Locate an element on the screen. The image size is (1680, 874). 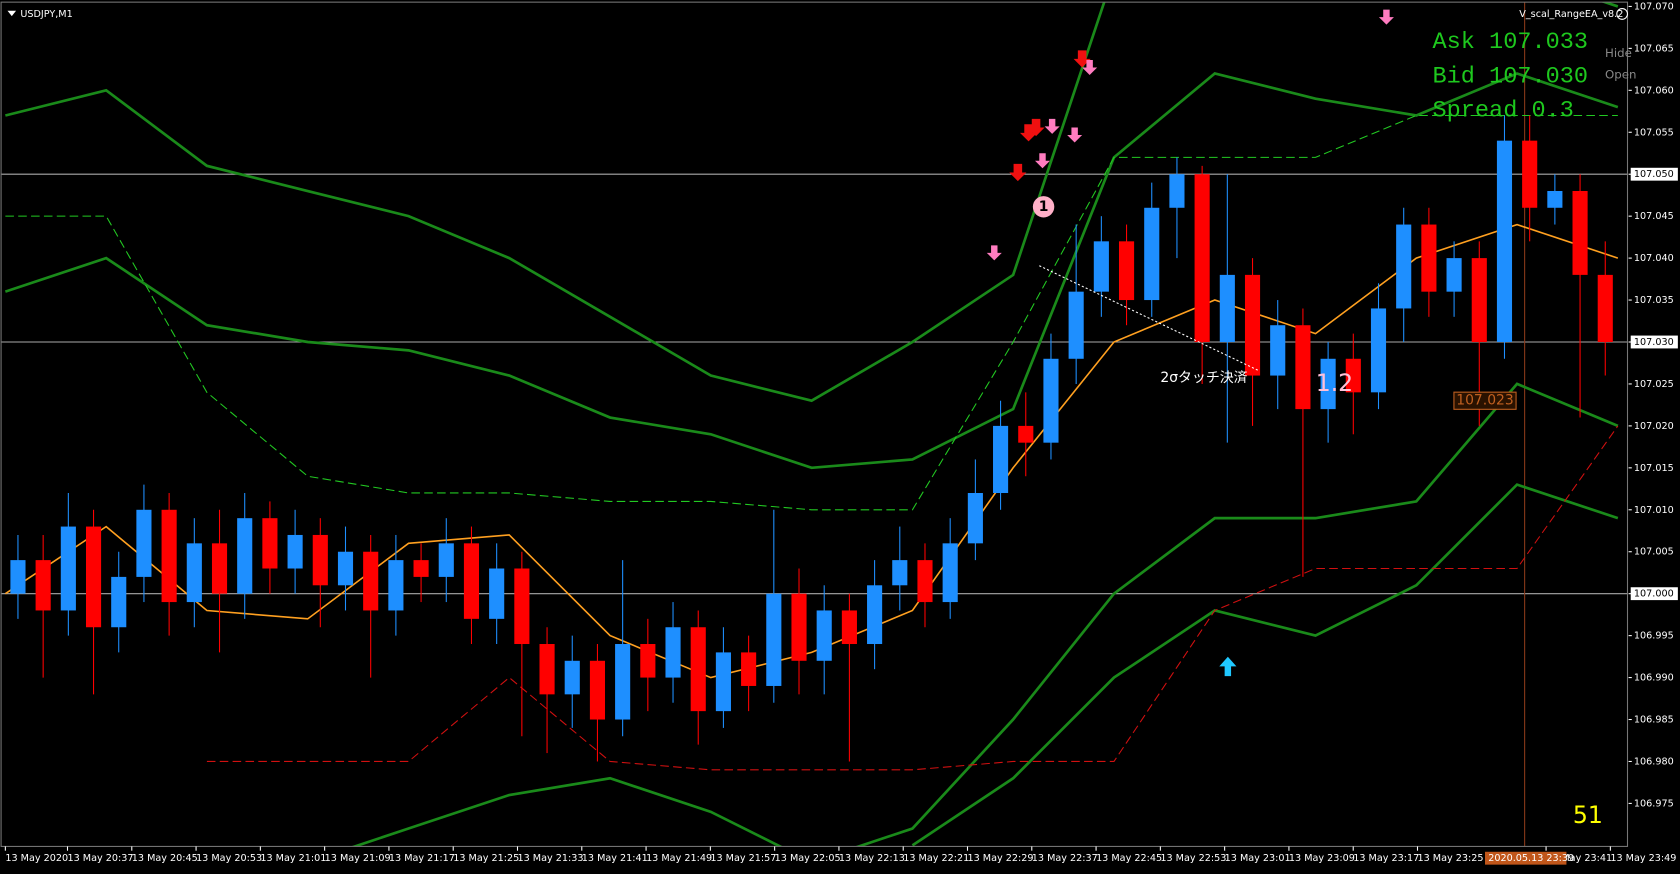
x-tick-label: 13 May 21:25 is located at coordinates (486, 858).